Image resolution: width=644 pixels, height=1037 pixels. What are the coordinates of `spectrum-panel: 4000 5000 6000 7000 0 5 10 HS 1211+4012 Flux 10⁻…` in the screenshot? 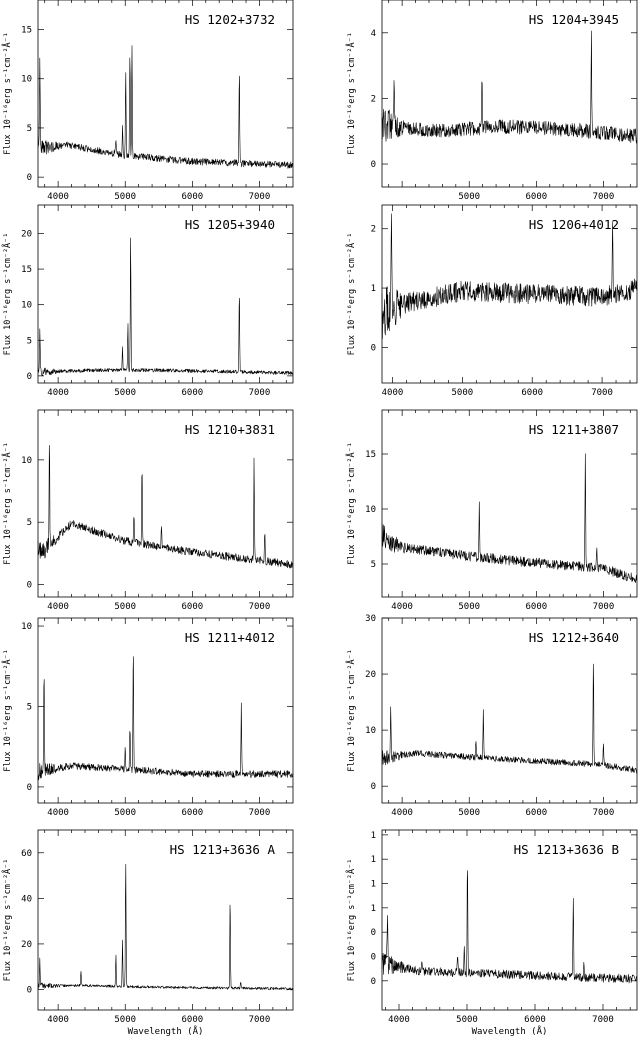 It's located at (147, 717).